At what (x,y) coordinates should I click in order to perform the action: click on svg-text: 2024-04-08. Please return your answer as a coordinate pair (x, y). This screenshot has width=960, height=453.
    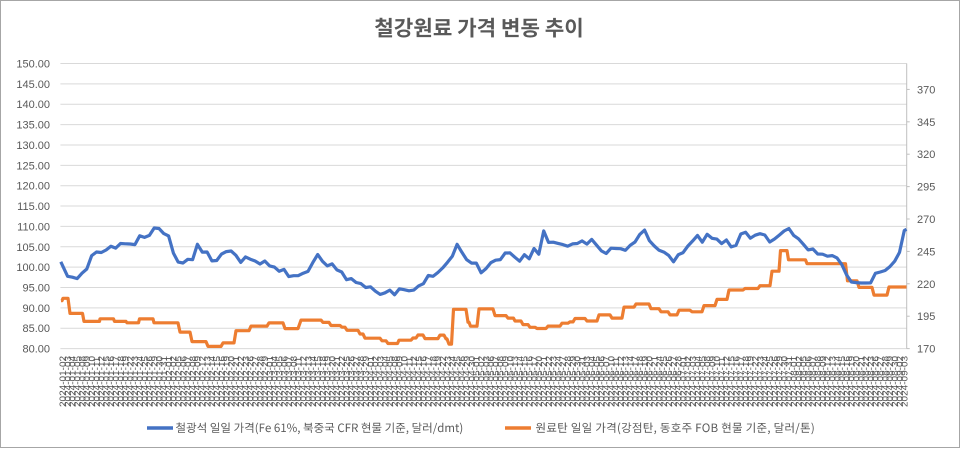
    Looking at the image, I should click on (395, 381).